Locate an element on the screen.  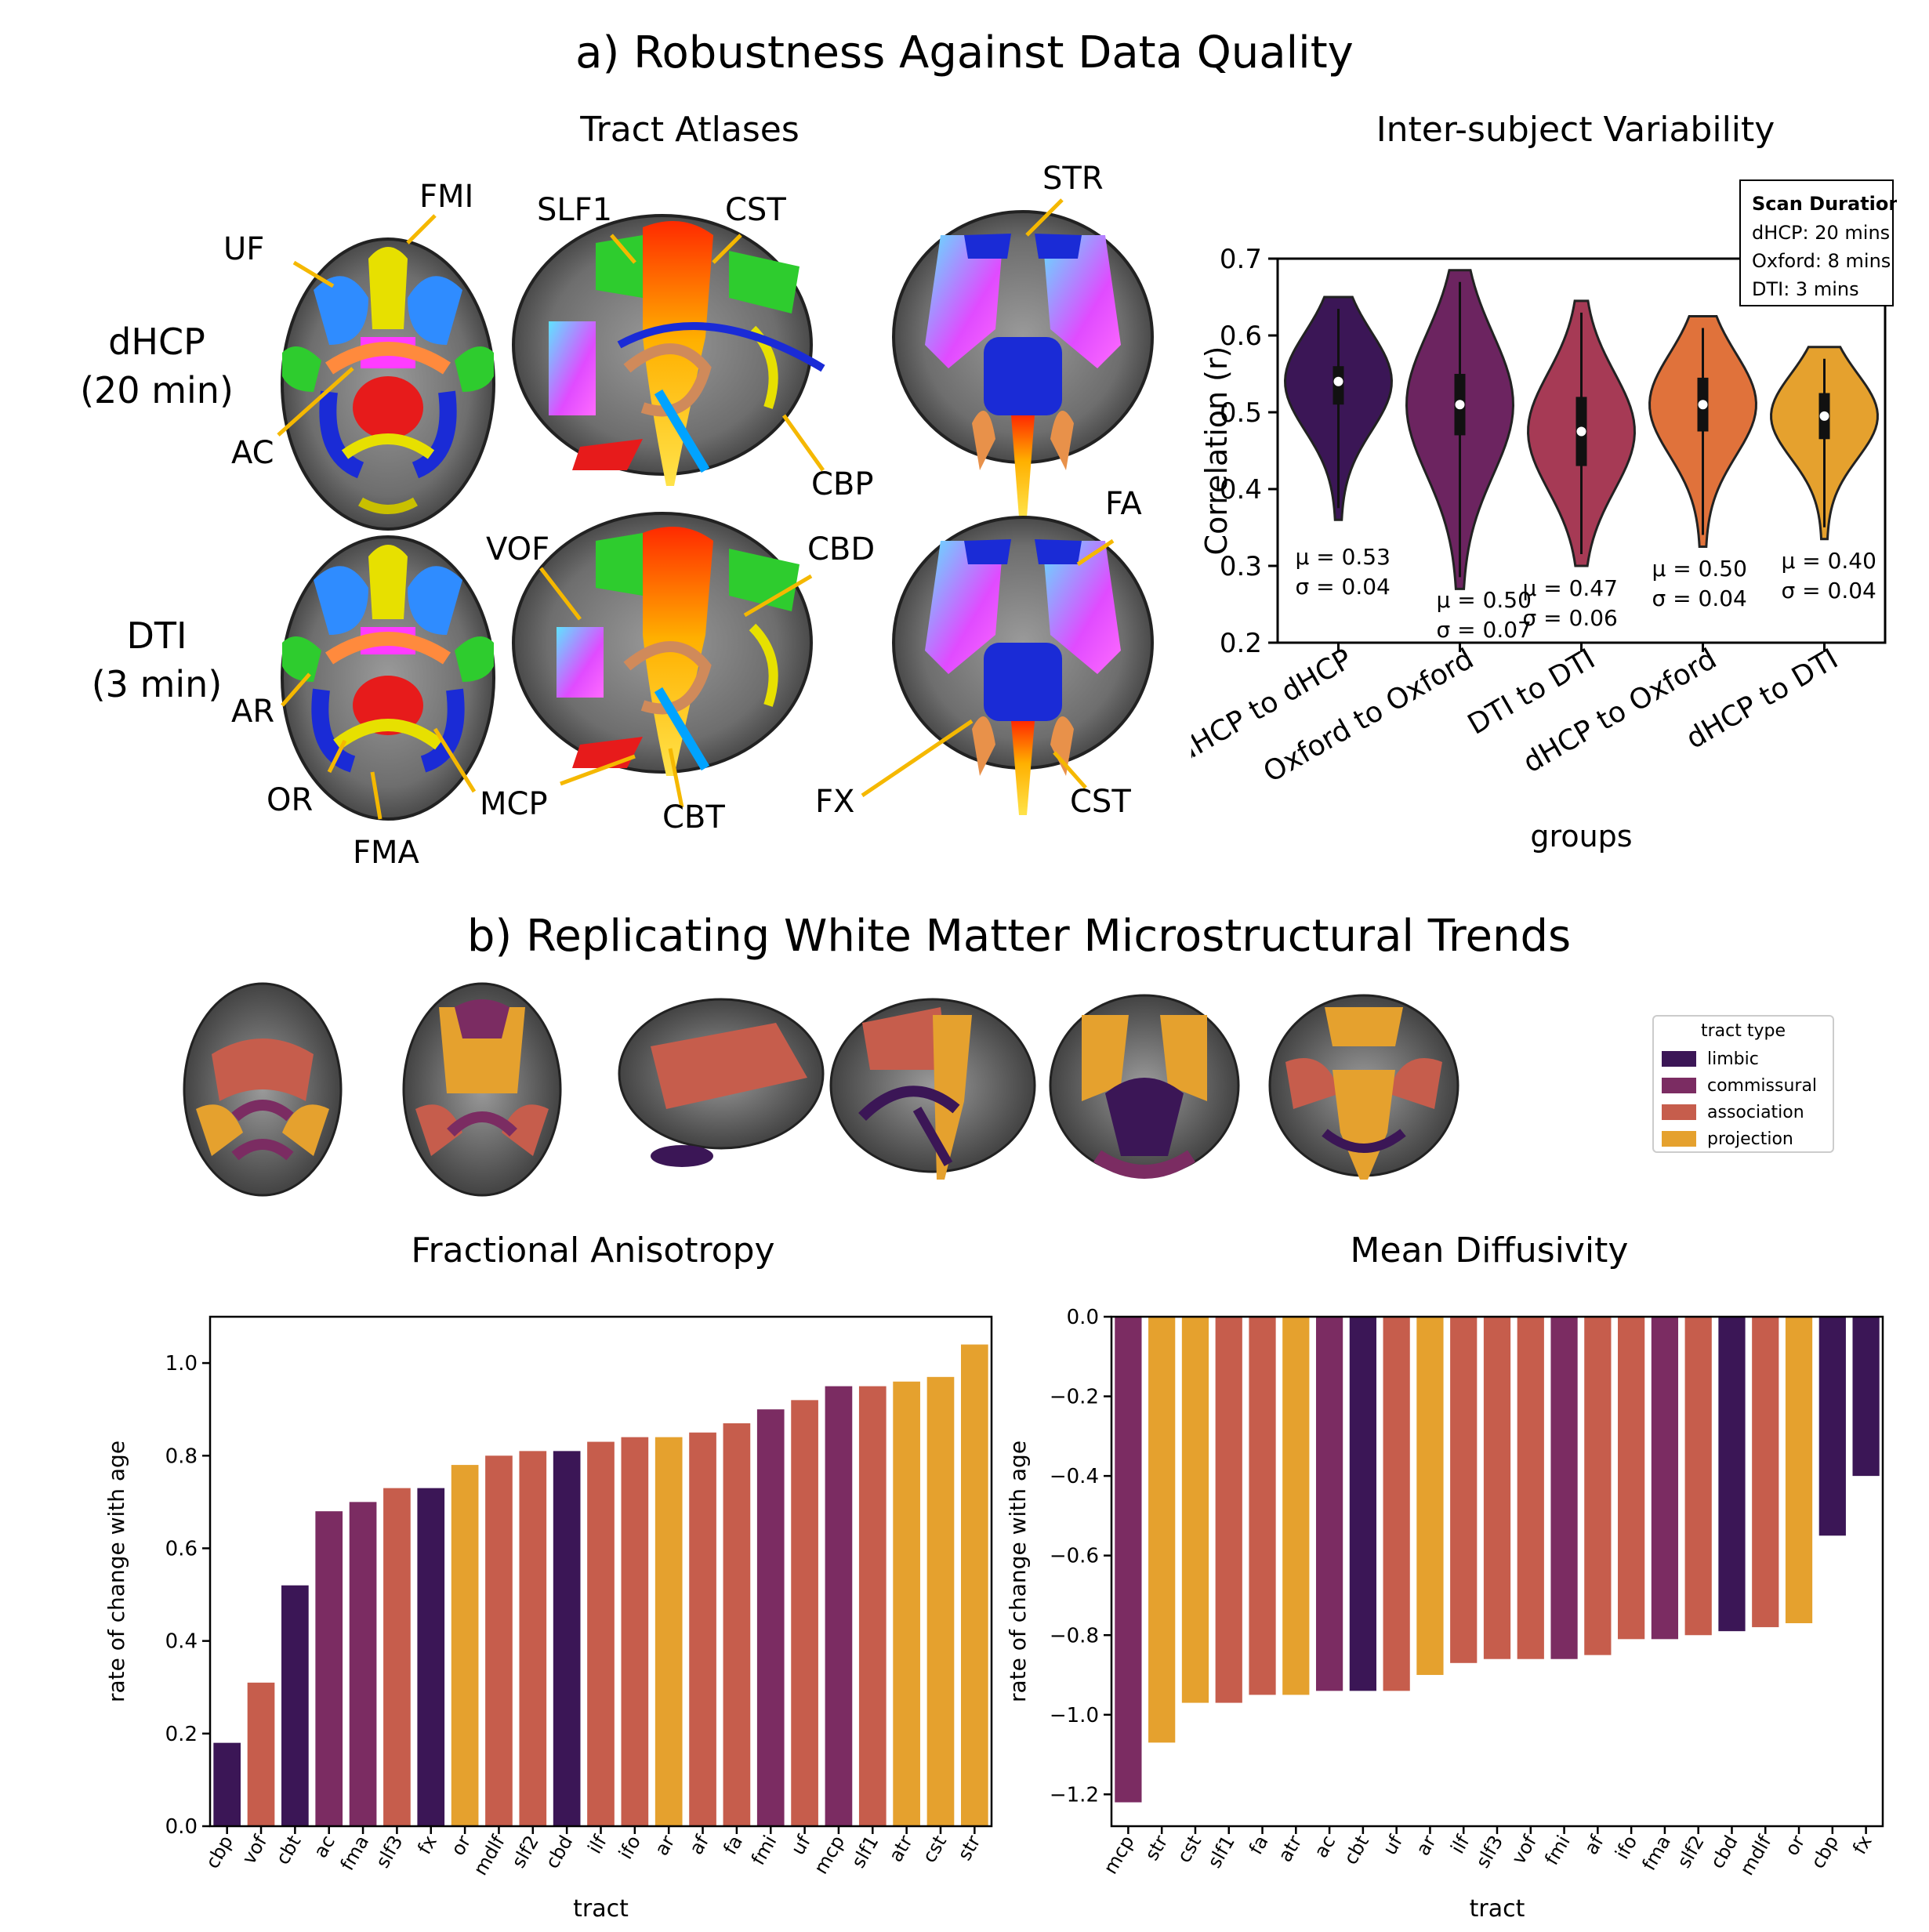
x-tick-label: uf is located at coordinates (1393, 1845).